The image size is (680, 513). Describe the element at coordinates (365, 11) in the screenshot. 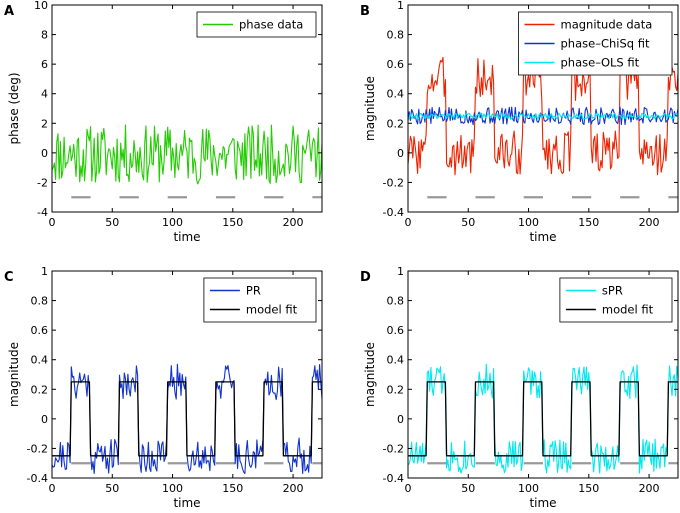

I see `panel-letter: B` at that location.